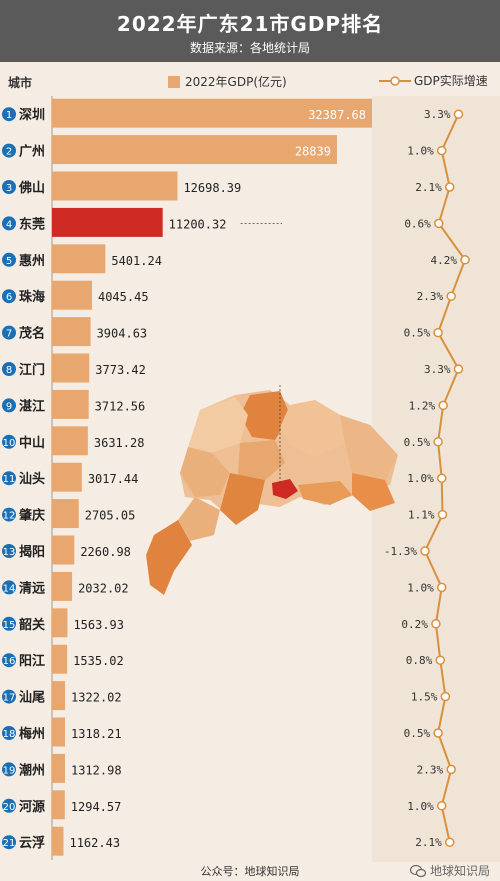  What do you see at coordinates (32, 224) in the screenshot?
I see `city-label-4: 东莞` at bounding box center [32, 224].